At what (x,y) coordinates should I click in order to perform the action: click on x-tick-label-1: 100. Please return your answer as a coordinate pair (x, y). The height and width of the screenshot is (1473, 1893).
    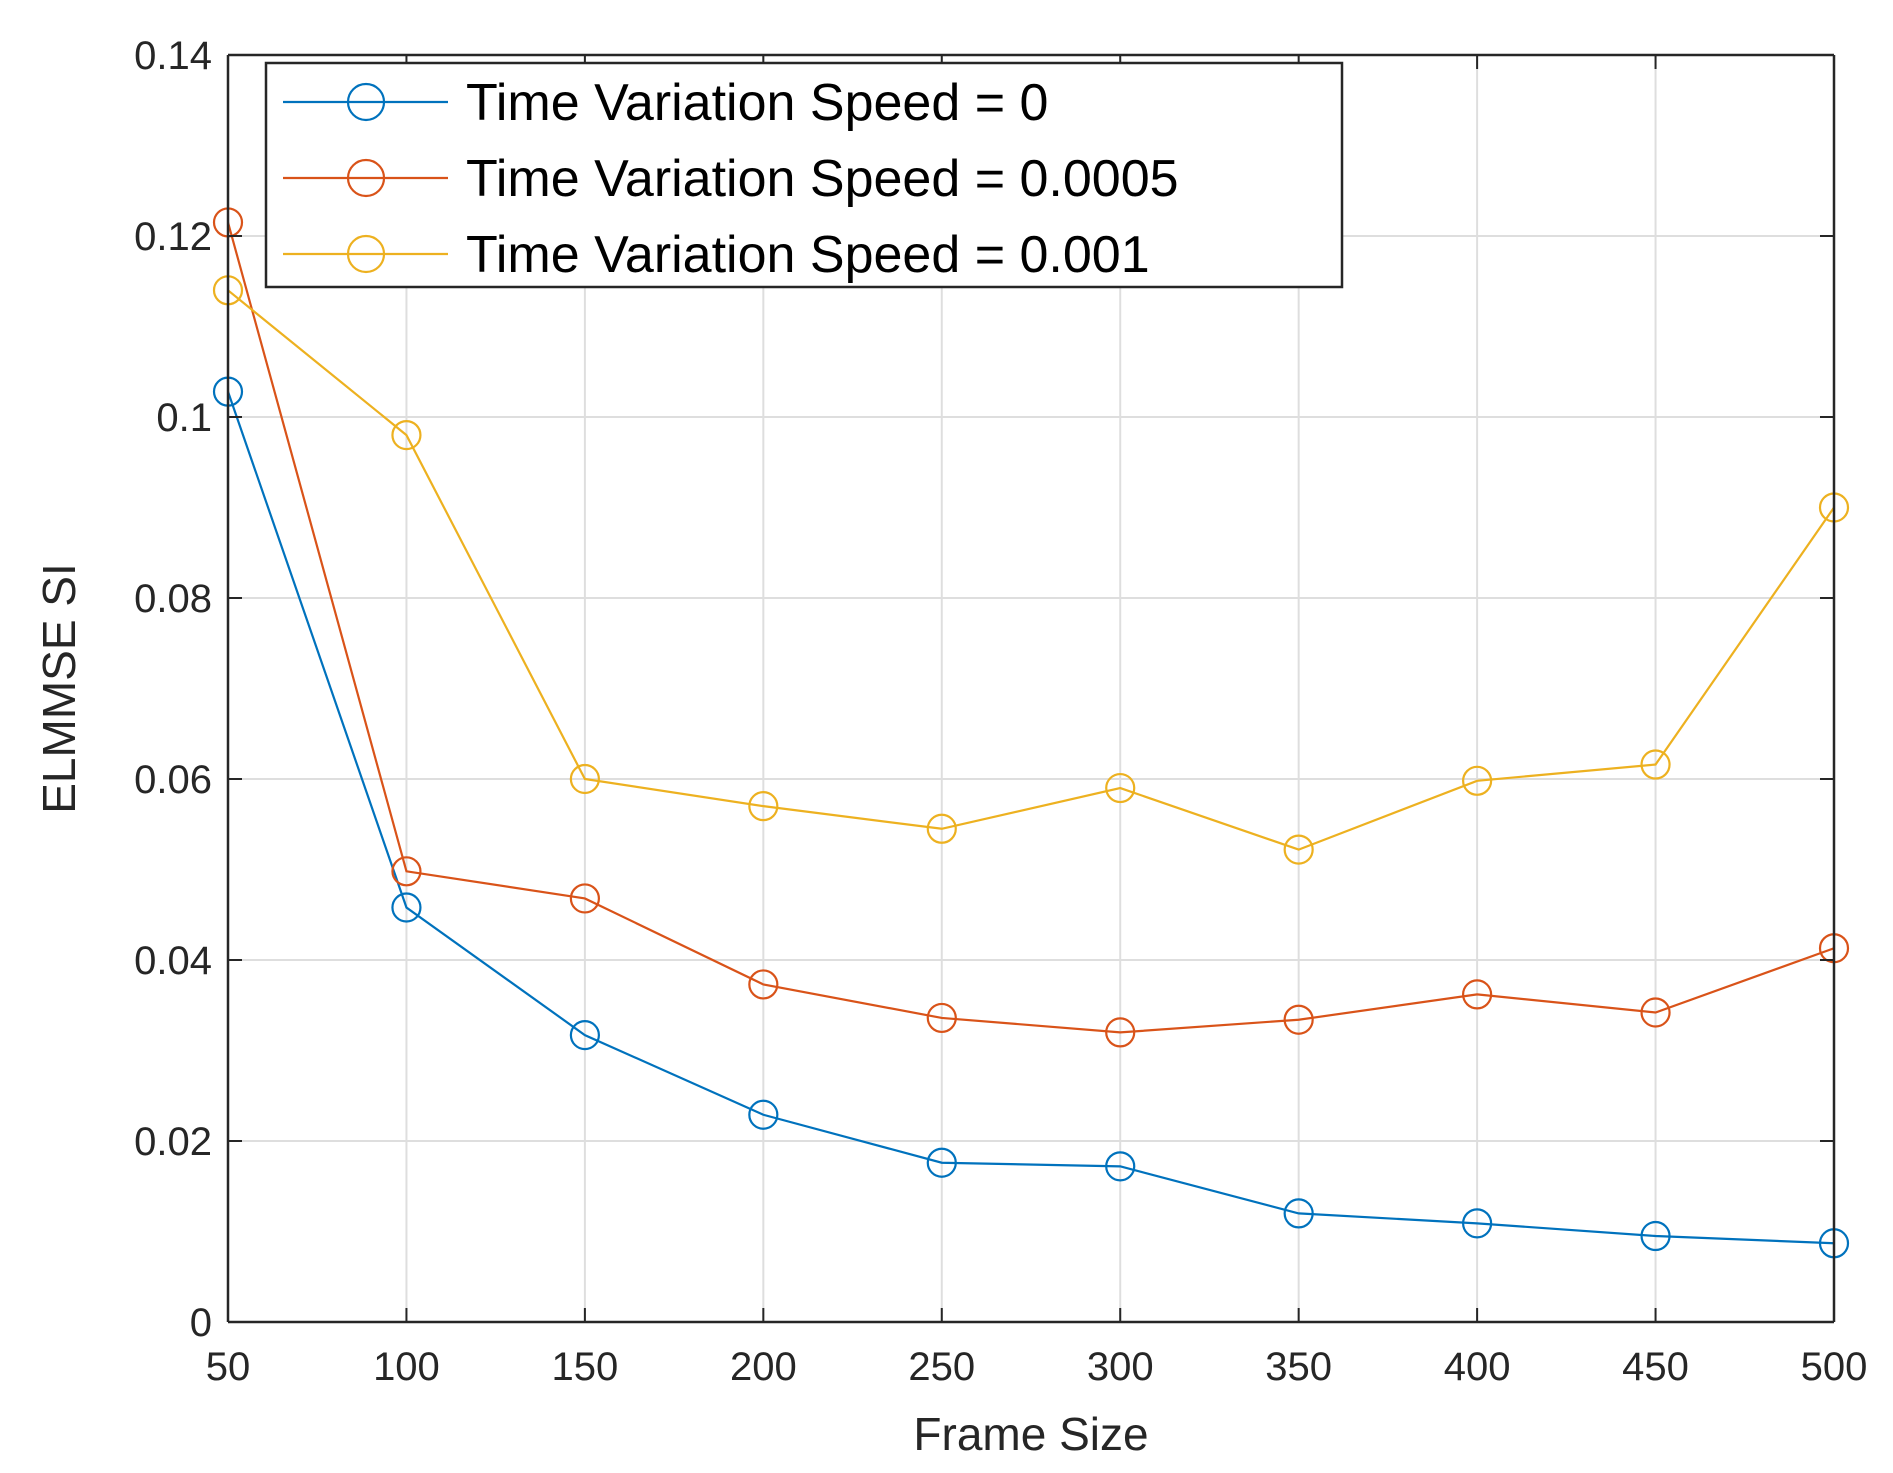
    Looking at the image, I should click on (406, 1367).